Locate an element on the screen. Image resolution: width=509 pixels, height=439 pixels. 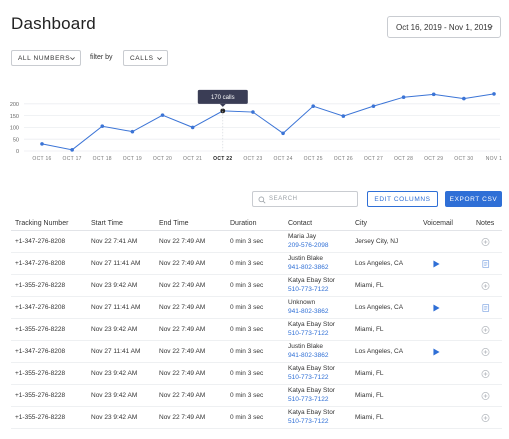
chevron-down-icon is located at coordinates (72, 59).